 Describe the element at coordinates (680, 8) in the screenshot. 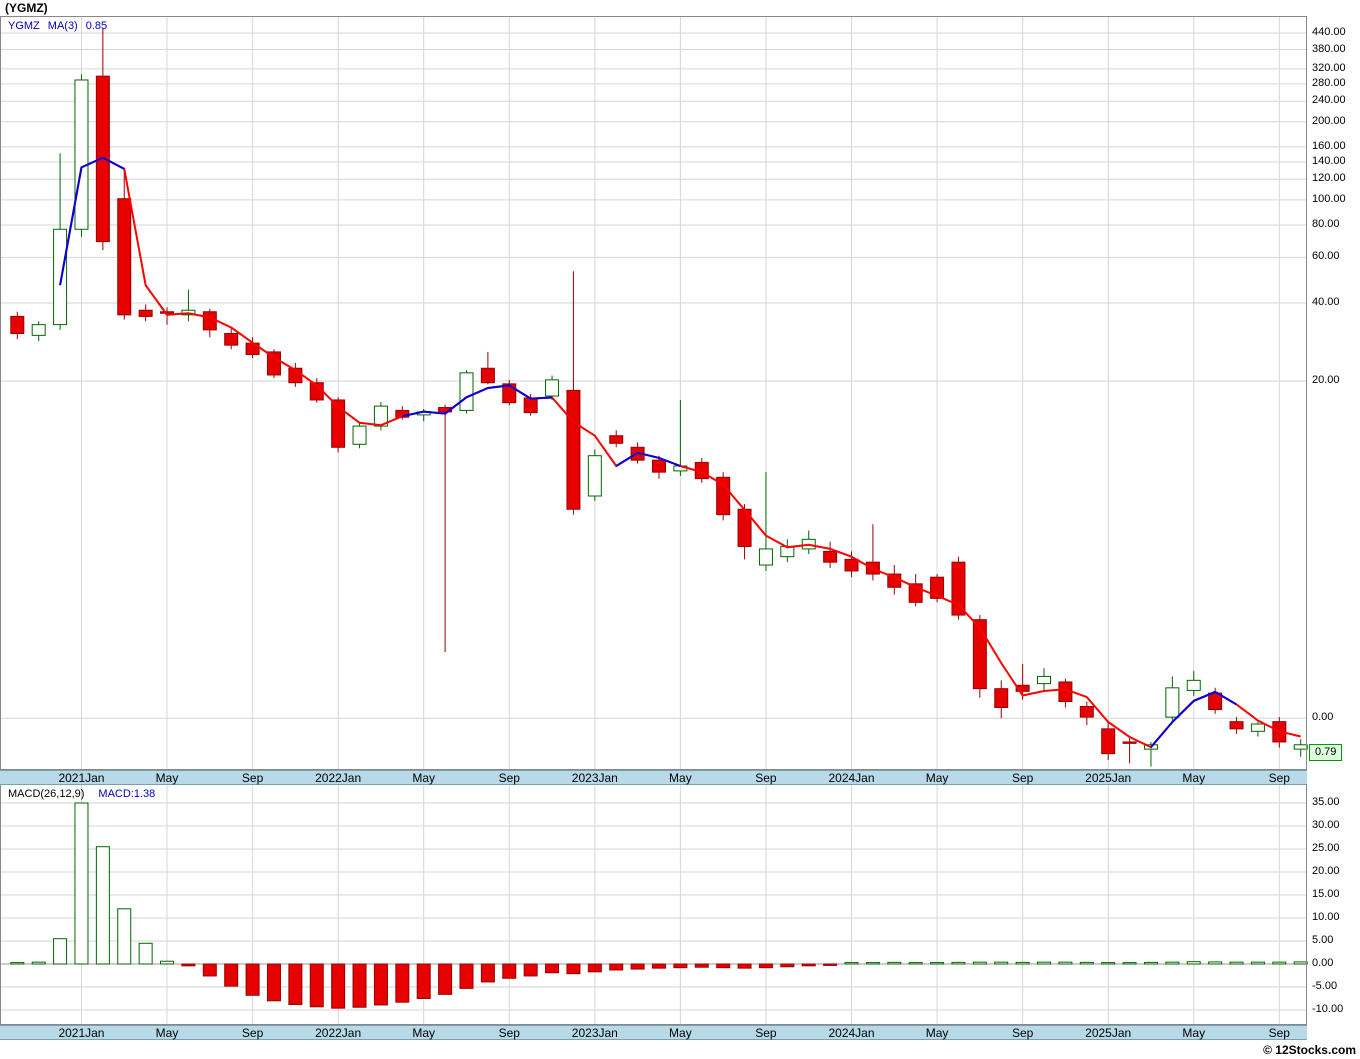

I see `title-bar: (YGMZ)` at that location.